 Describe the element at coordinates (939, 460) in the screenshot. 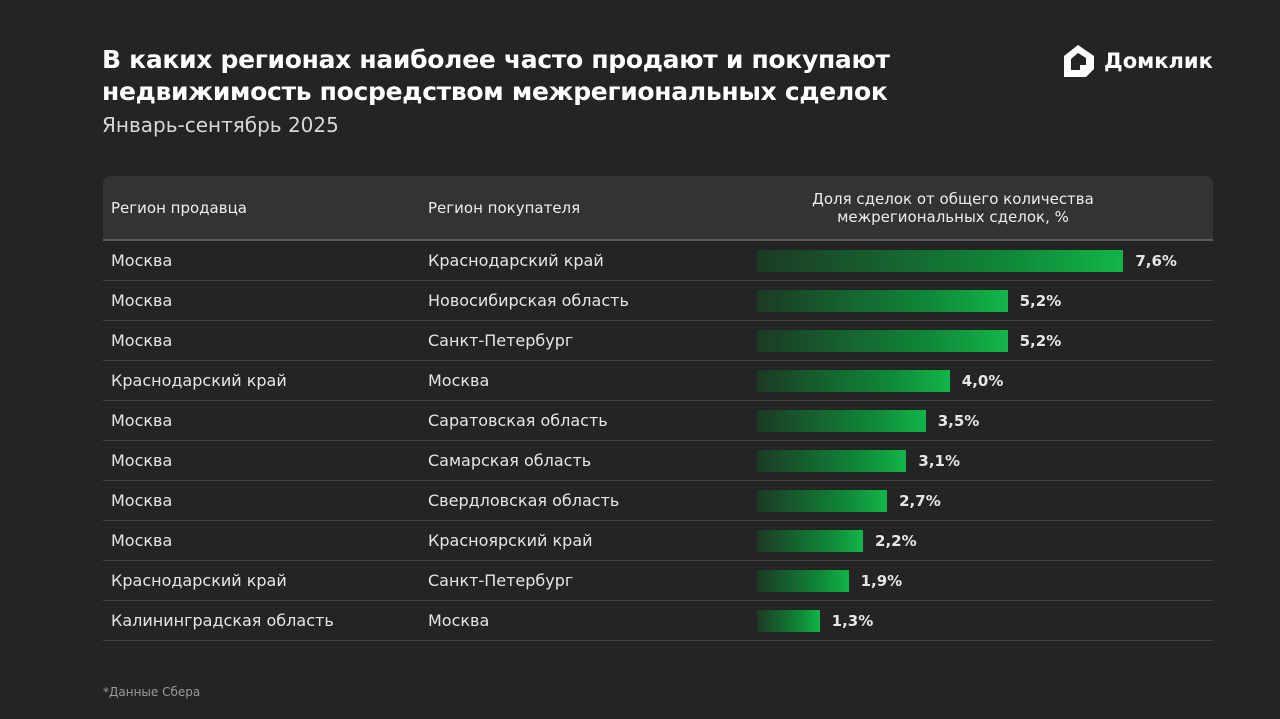

I see `bar-value-label: 3,1%` at that location.